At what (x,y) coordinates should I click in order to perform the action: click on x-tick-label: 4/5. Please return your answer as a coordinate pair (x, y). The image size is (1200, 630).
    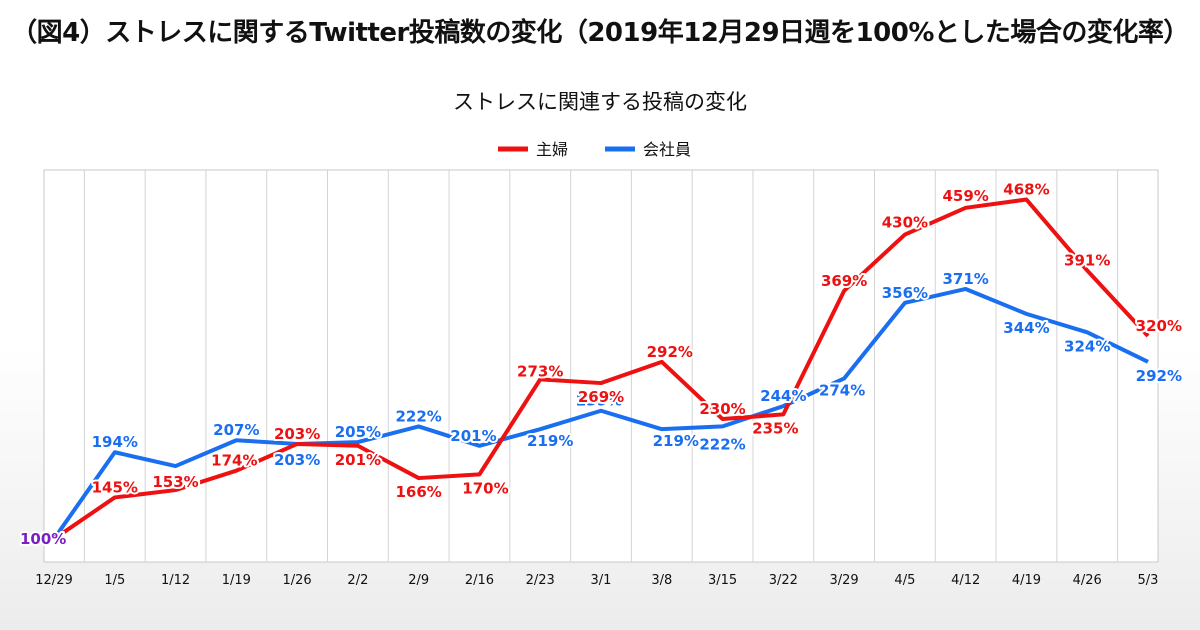
    Looking at the image, I should click on (904, 580).